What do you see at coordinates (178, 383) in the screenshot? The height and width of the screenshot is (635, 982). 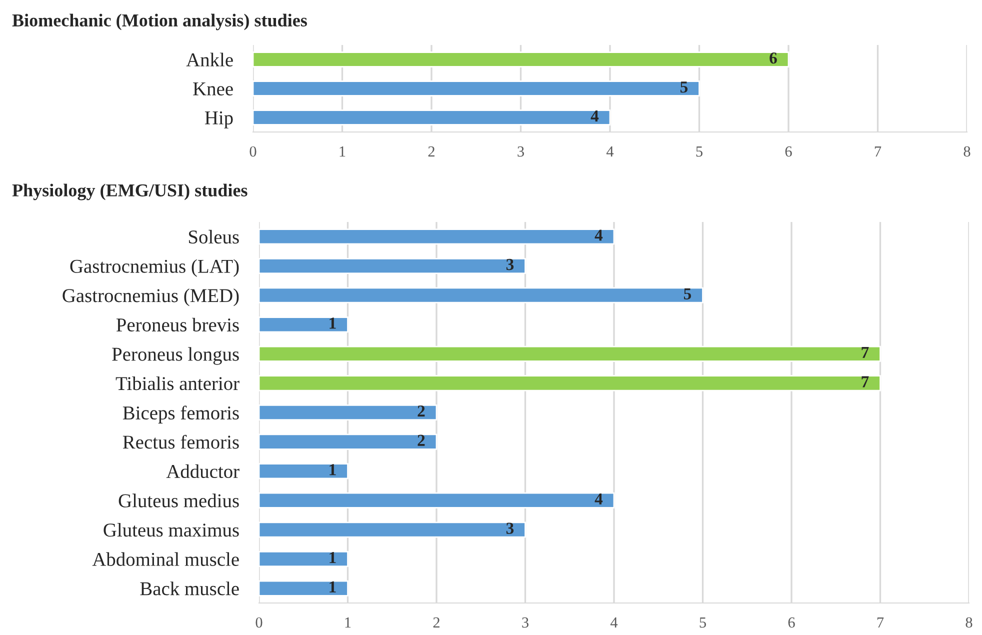 I see `y-tick-label: Tibialis anterior` at bounding box center [178, 383].